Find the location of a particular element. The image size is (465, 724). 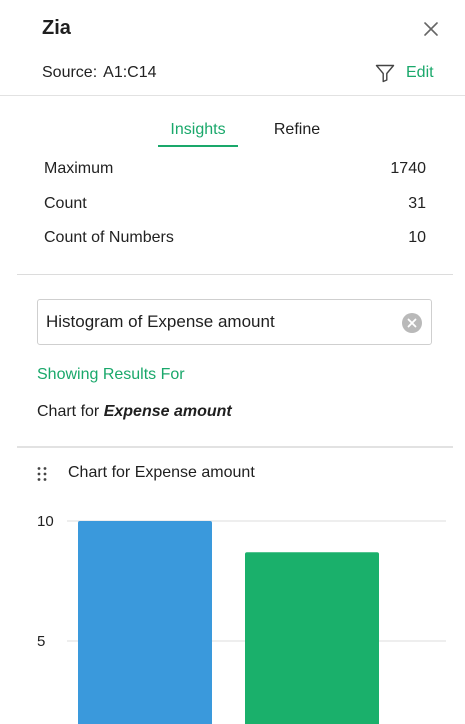

edit-button: Edit is located at coordinates (404, 73).